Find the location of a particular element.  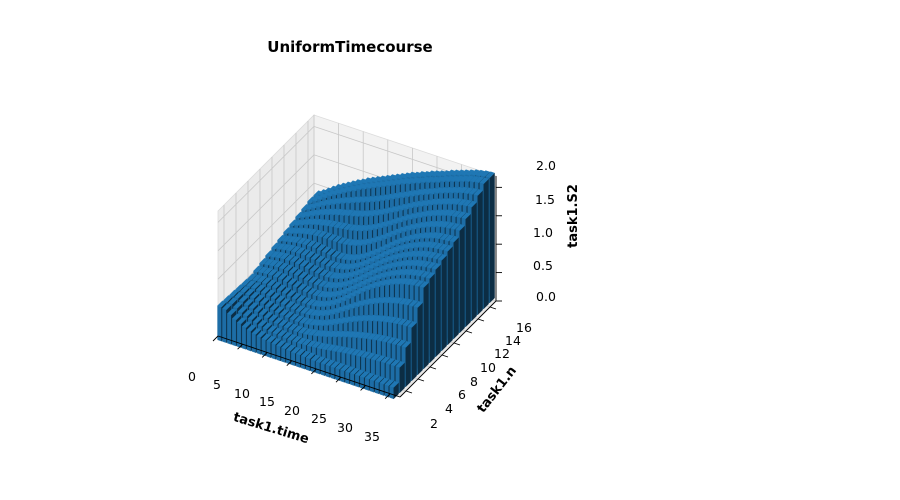

y-tick-label: 16 is located at coordinates (524, 327).